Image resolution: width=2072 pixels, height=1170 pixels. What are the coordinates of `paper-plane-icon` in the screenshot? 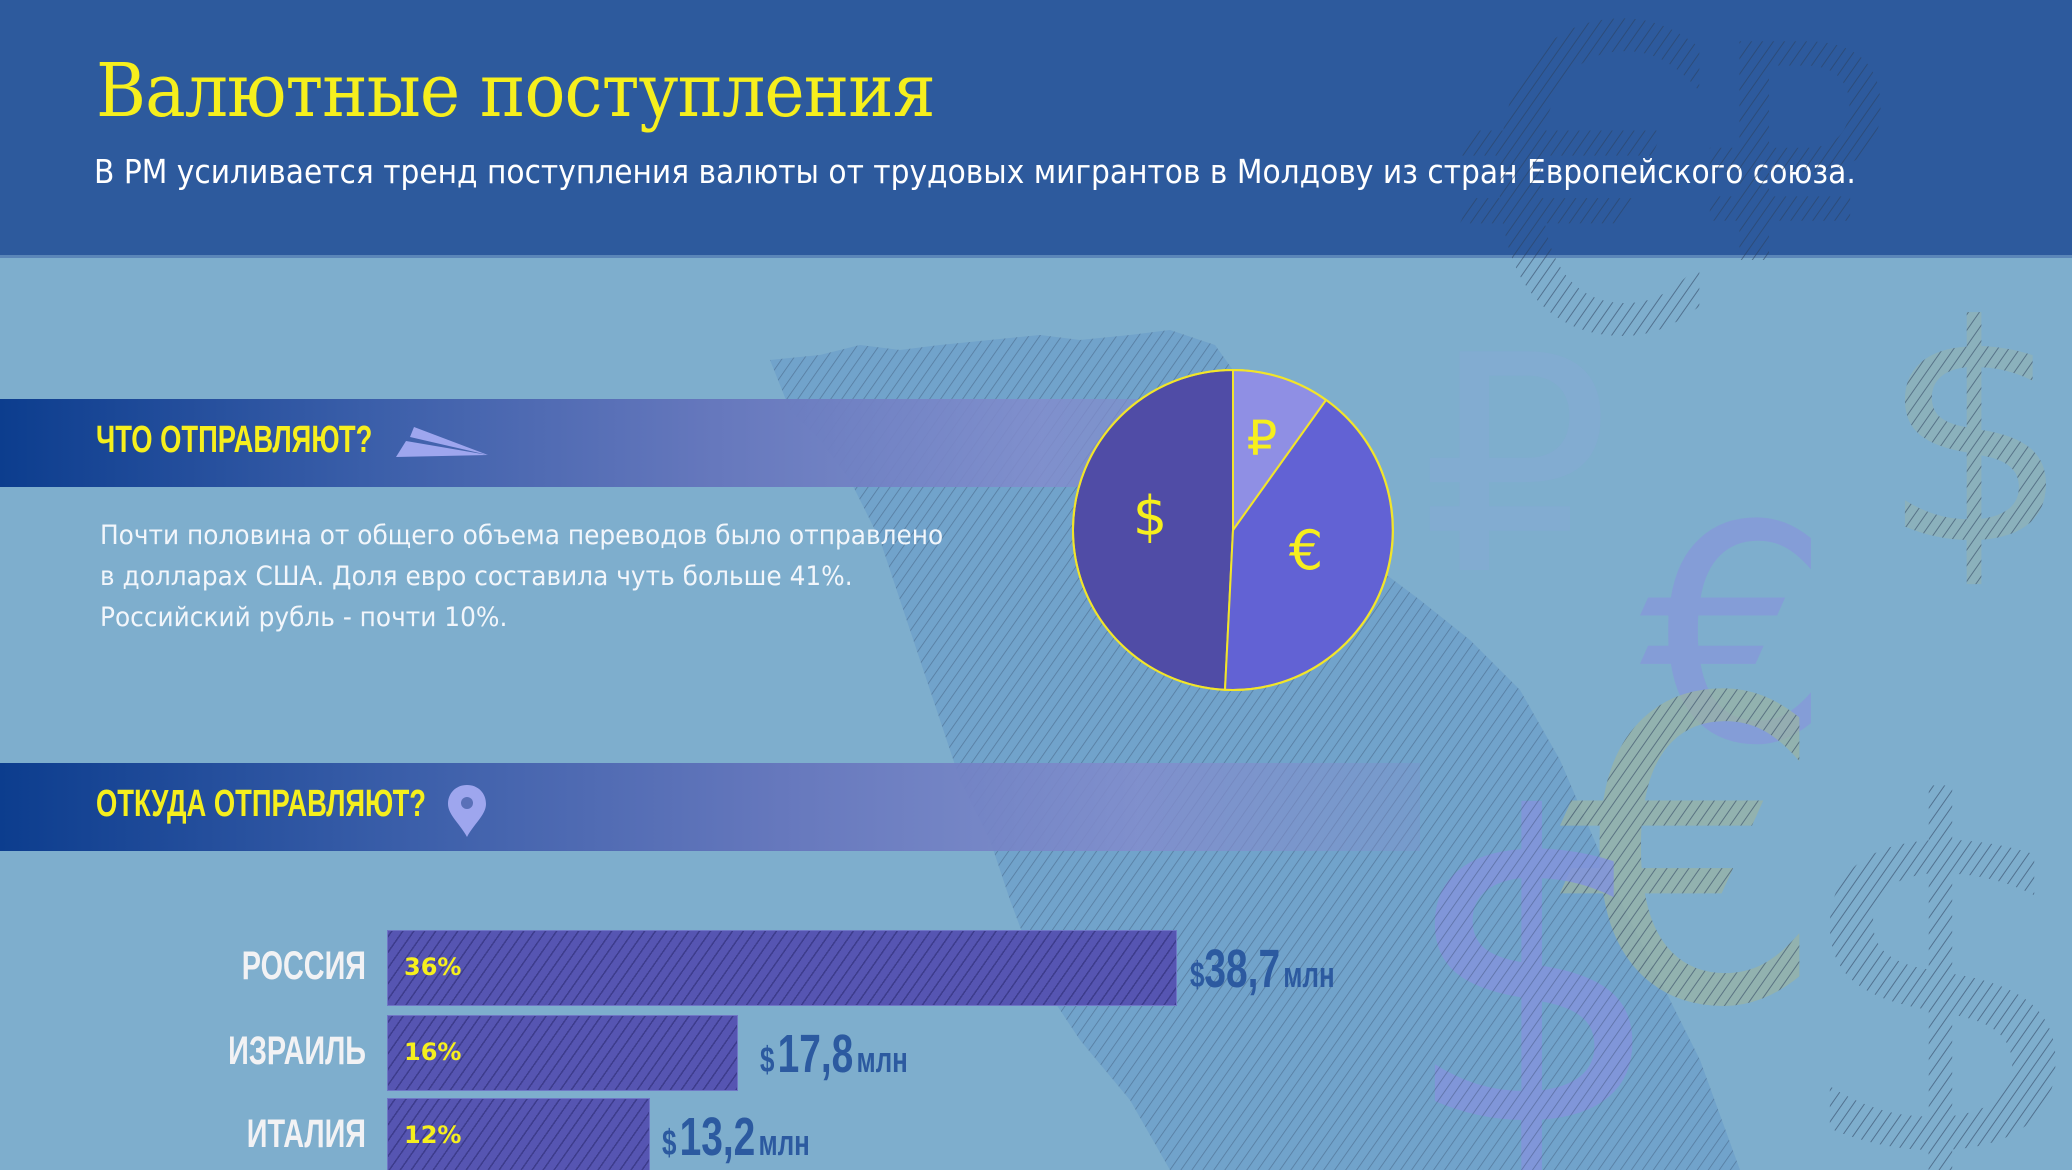 It's located at (442, 442).